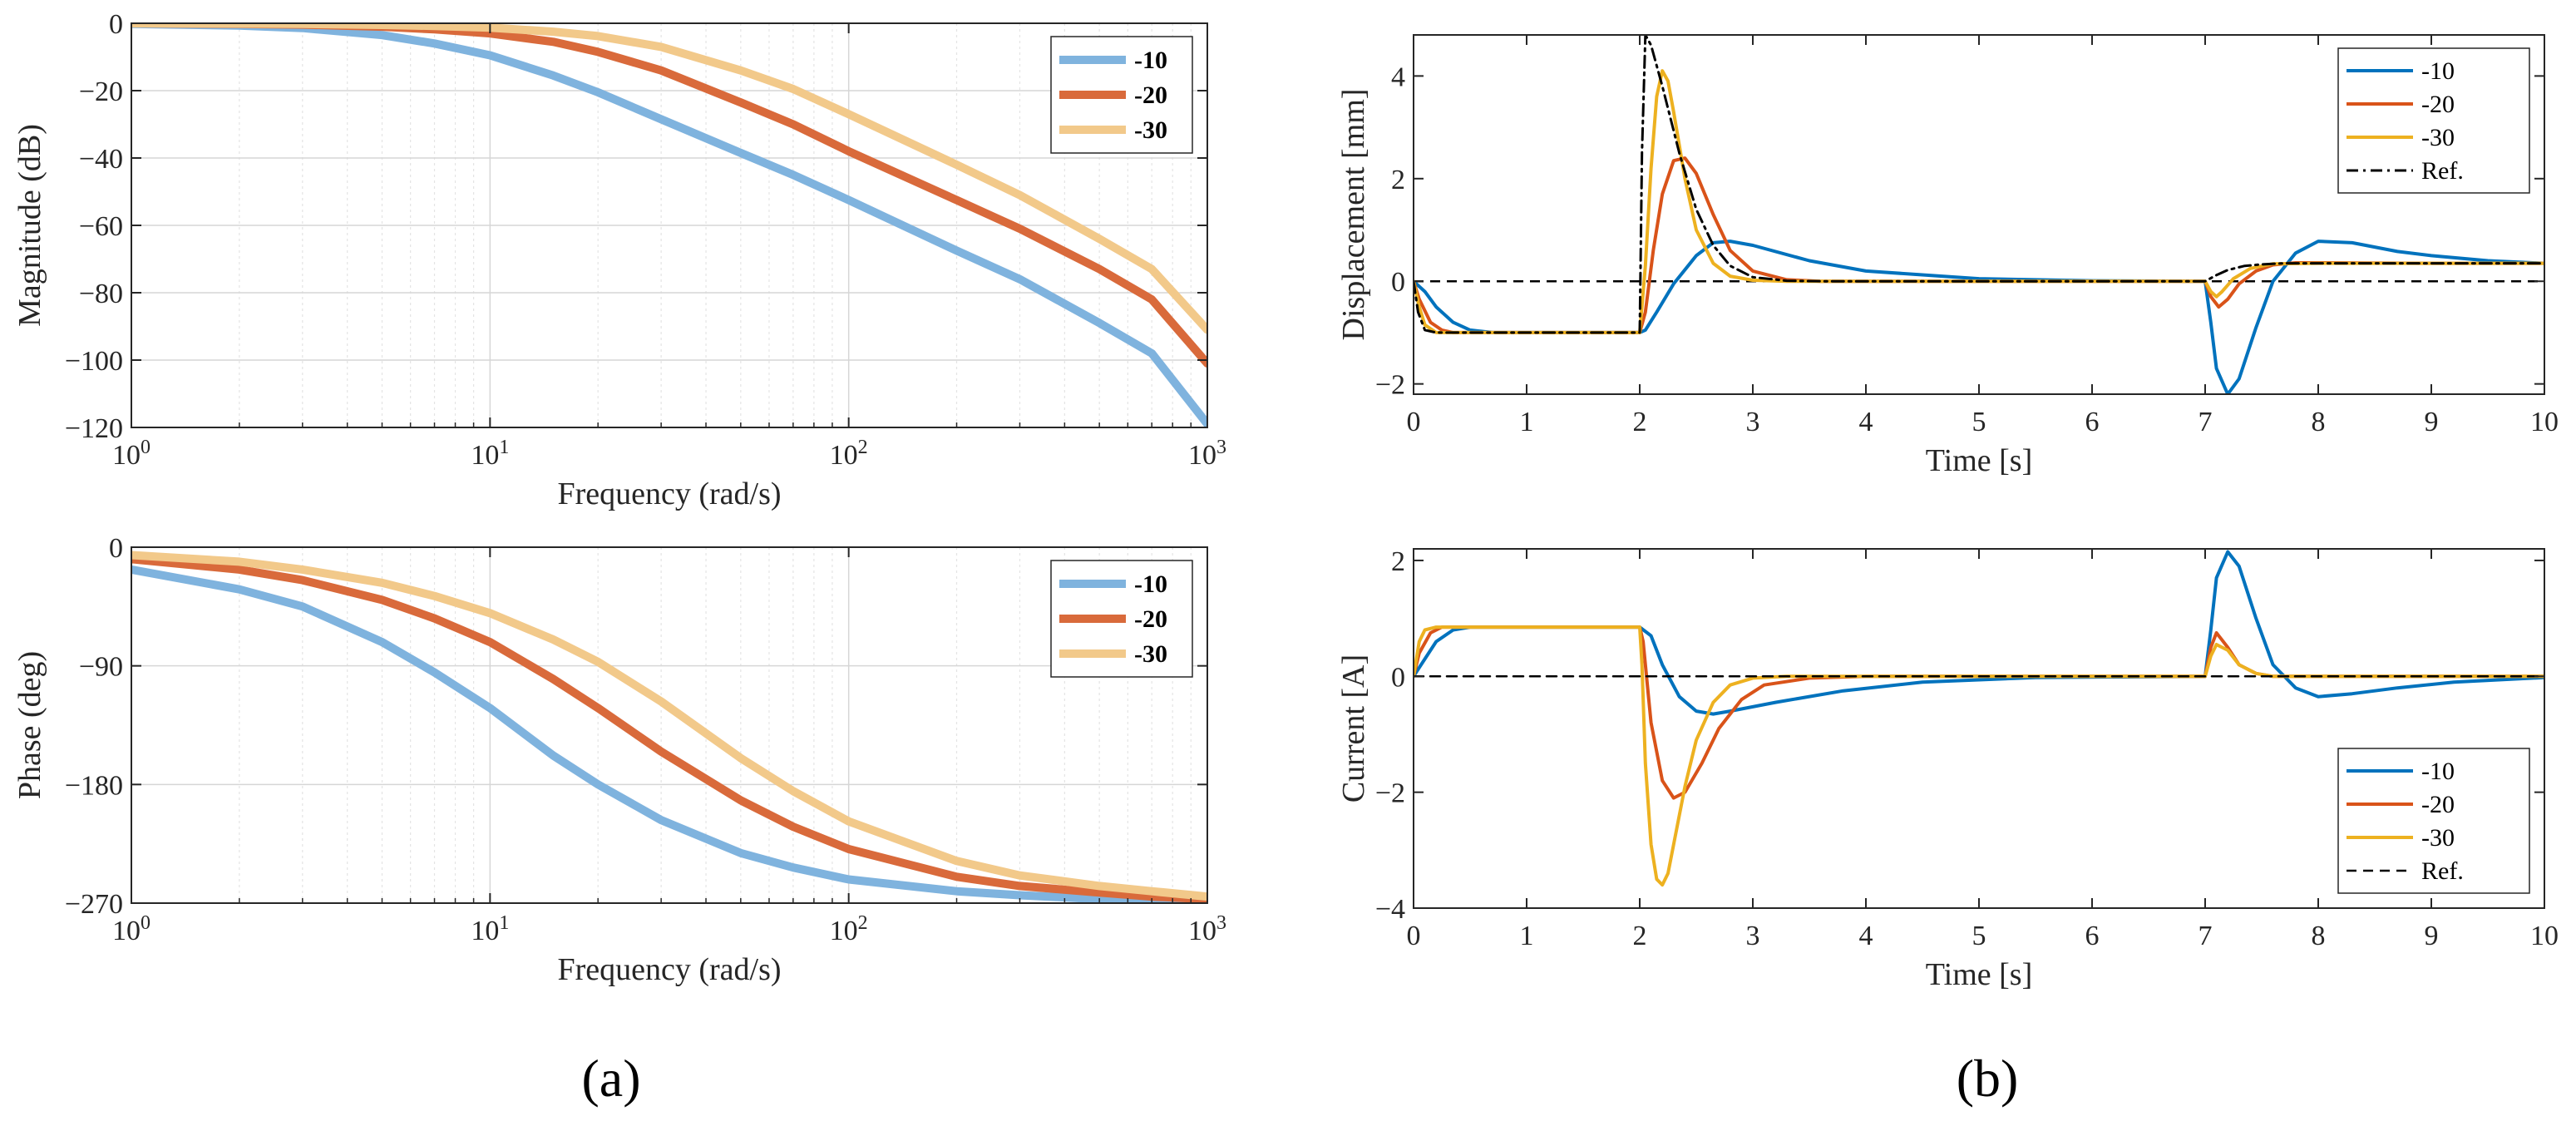 The width and height of the screenshot is (2576, 1126). I want to click on y-axis-label: Current [A], so click(1353, 728).